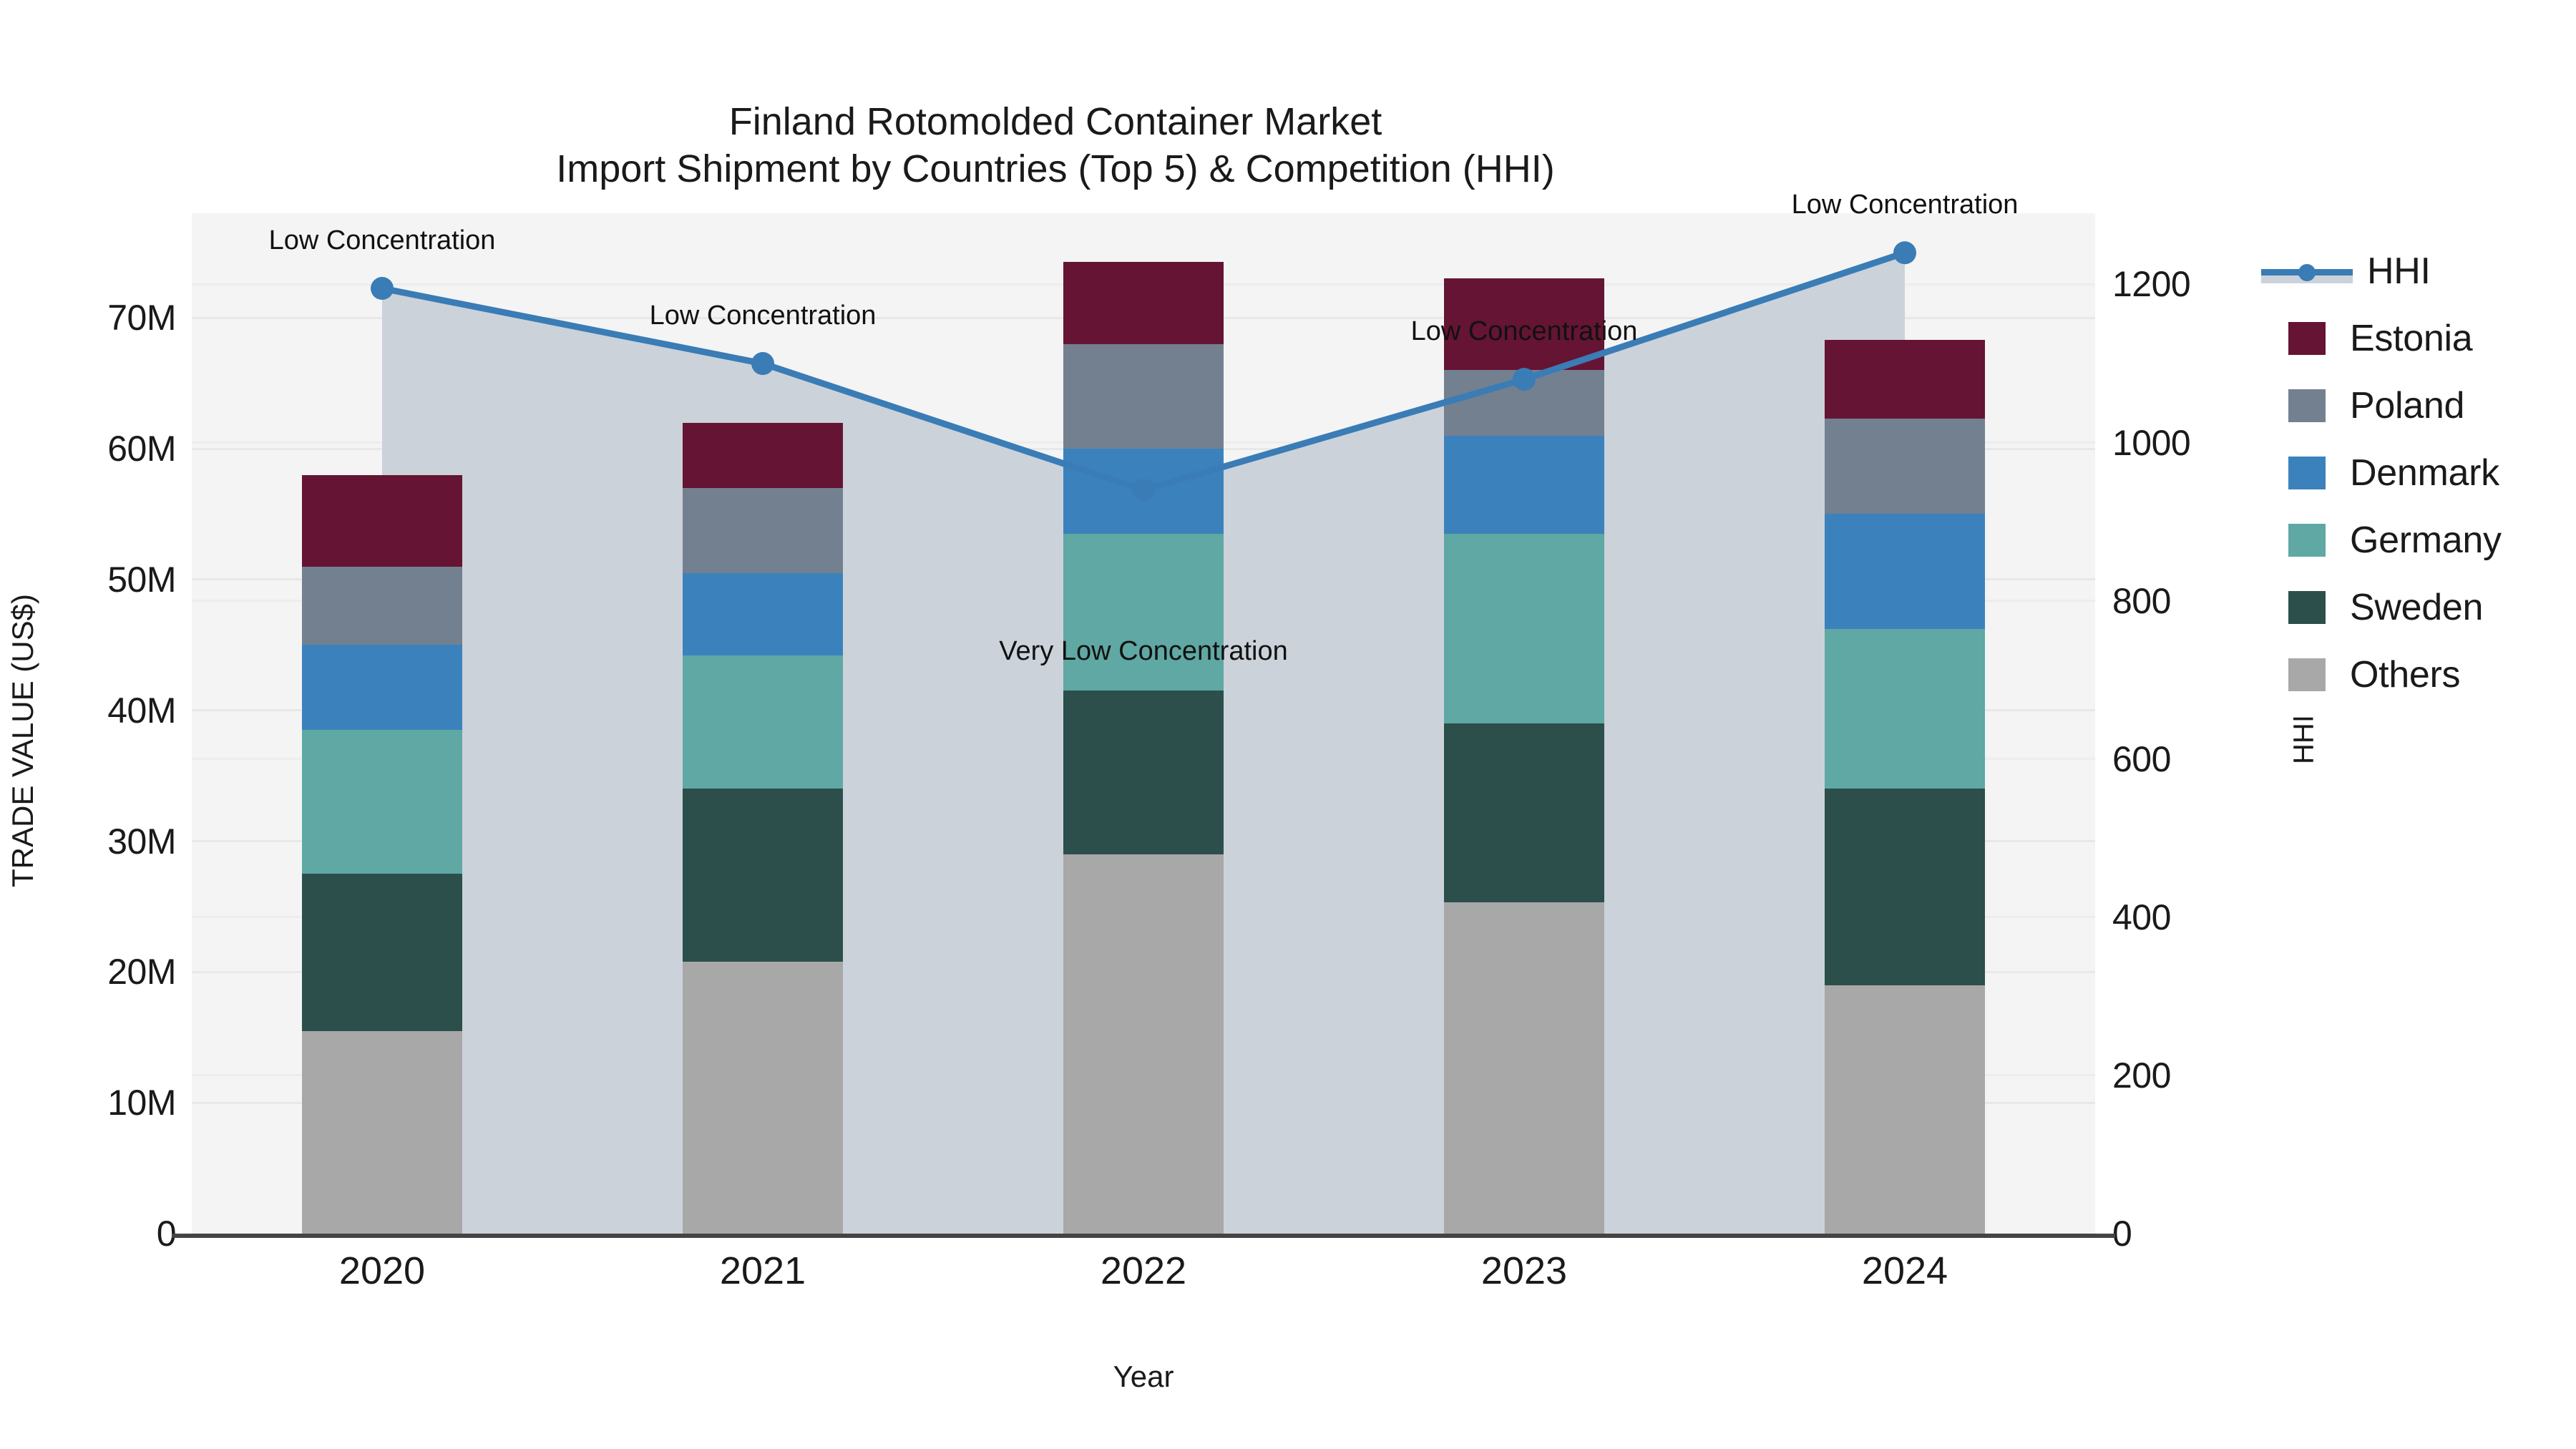  I want to click on bar-segment-estonia-2020, so click(382, 520).